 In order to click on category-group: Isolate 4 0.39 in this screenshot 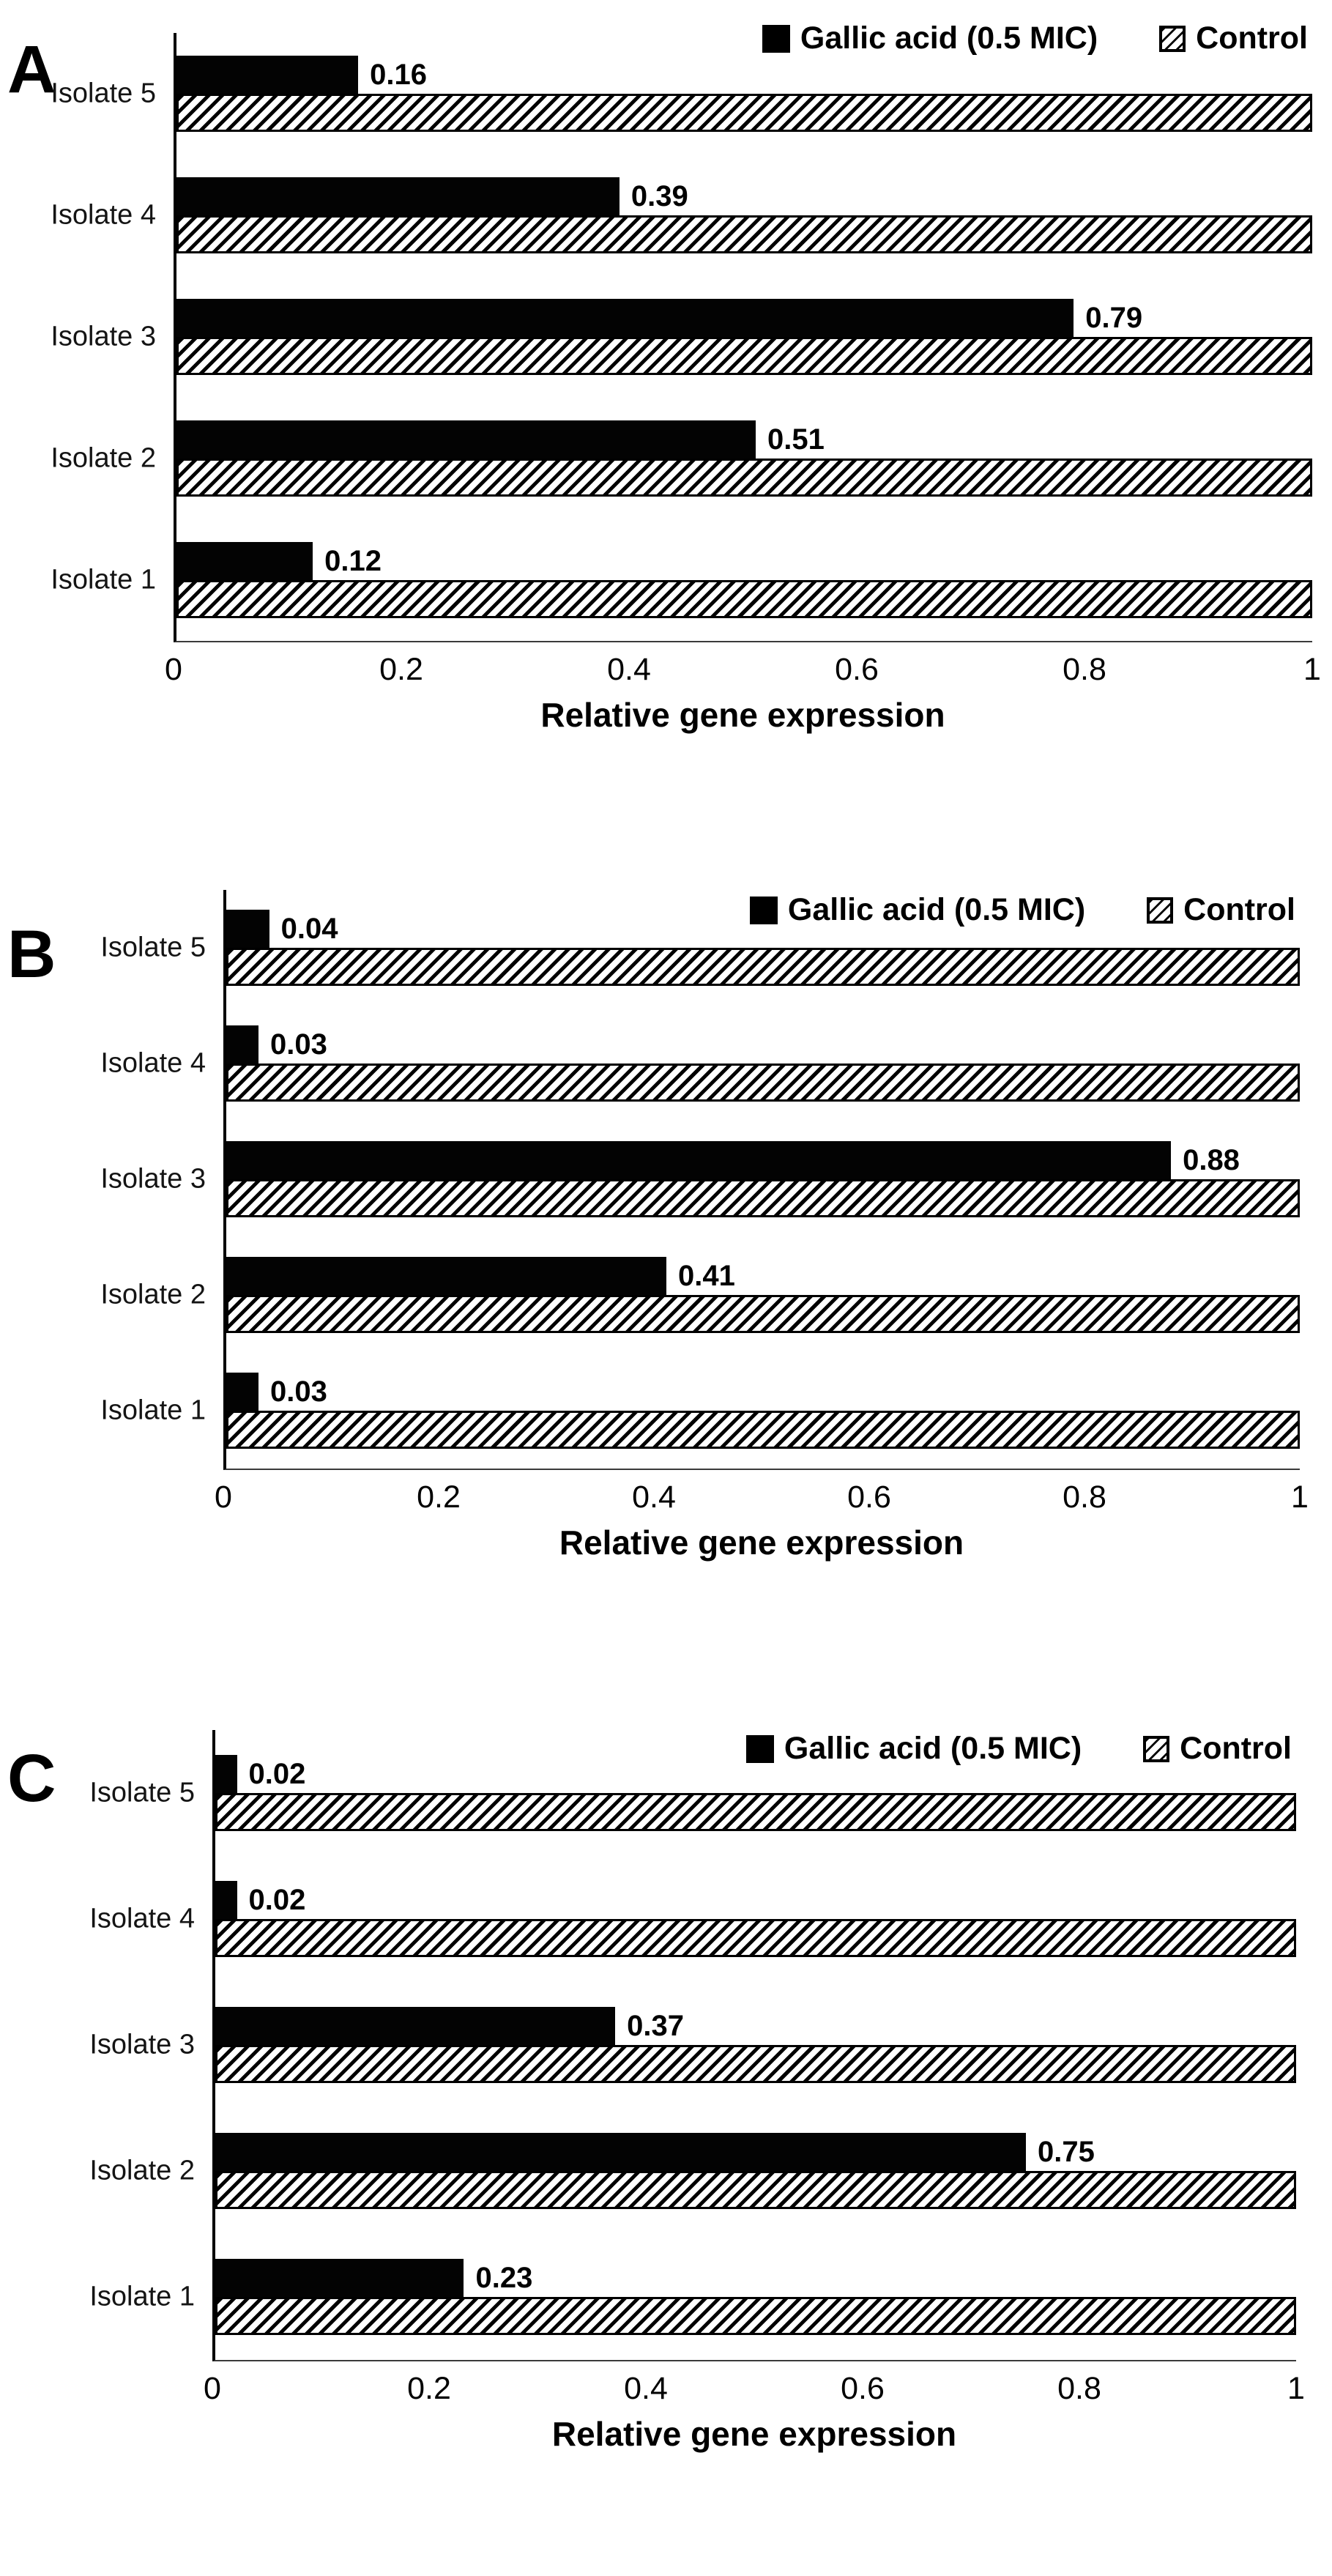, I will do `click(681, 215)`.